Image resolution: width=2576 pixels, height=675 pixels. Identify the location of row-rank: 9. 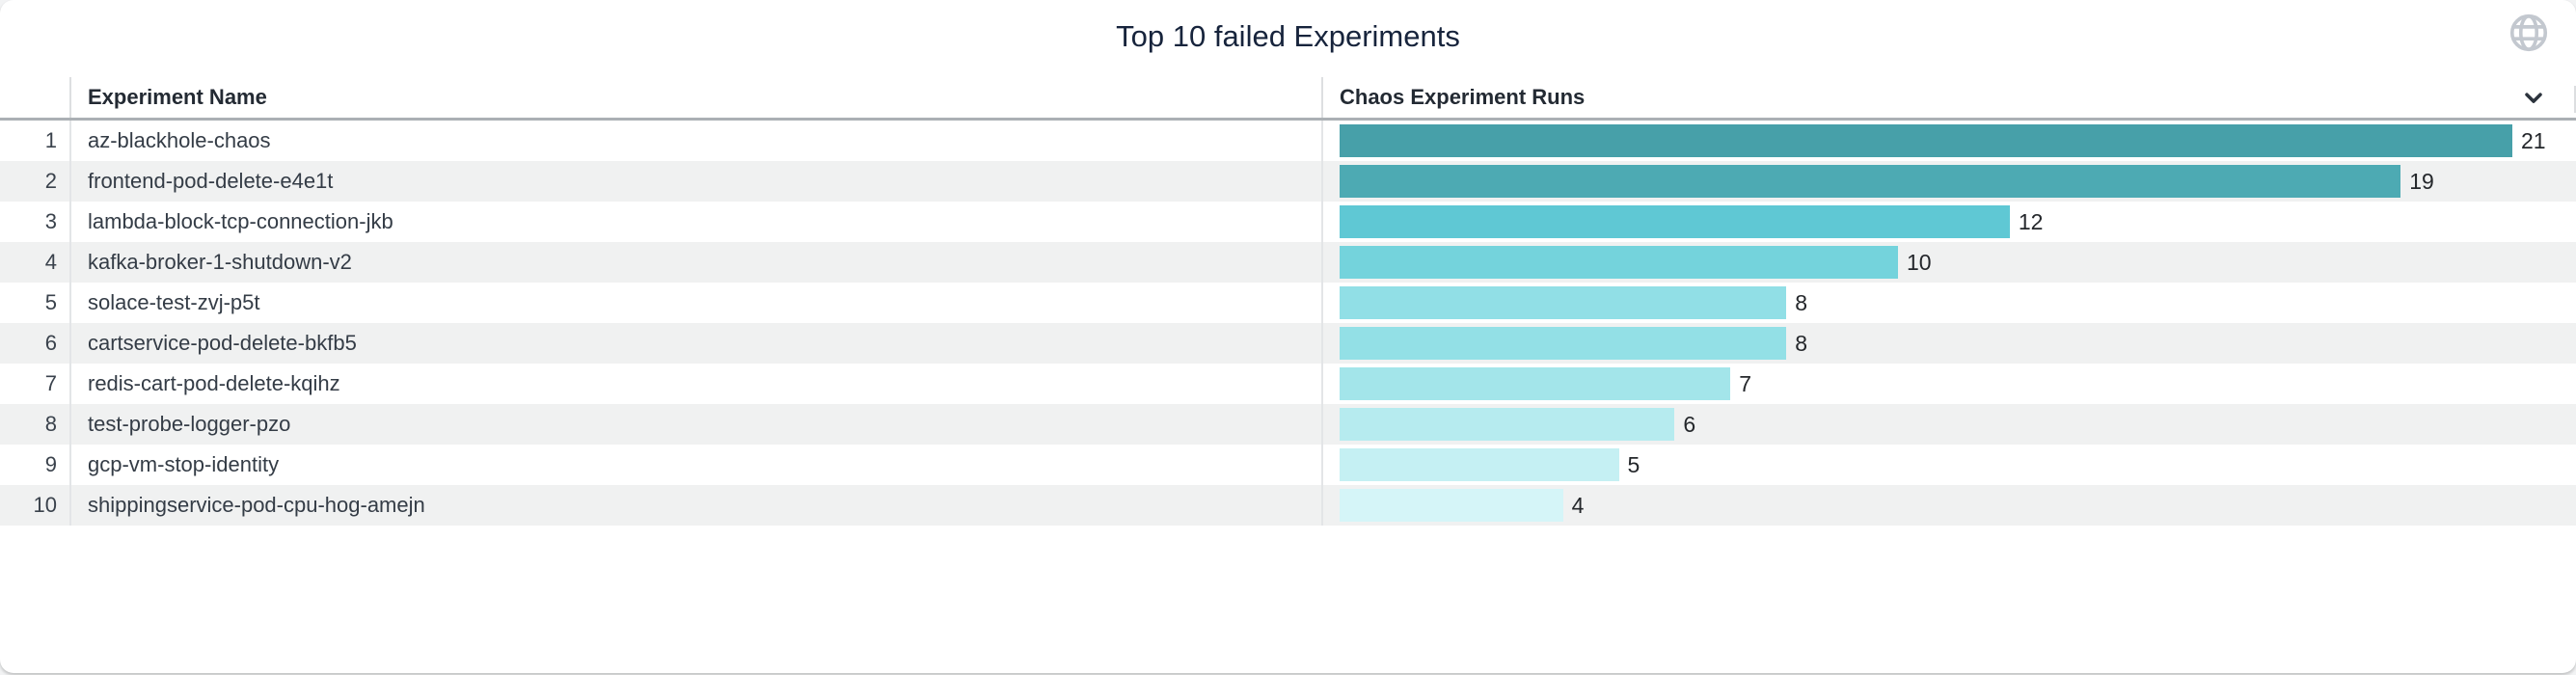
(35, 465).